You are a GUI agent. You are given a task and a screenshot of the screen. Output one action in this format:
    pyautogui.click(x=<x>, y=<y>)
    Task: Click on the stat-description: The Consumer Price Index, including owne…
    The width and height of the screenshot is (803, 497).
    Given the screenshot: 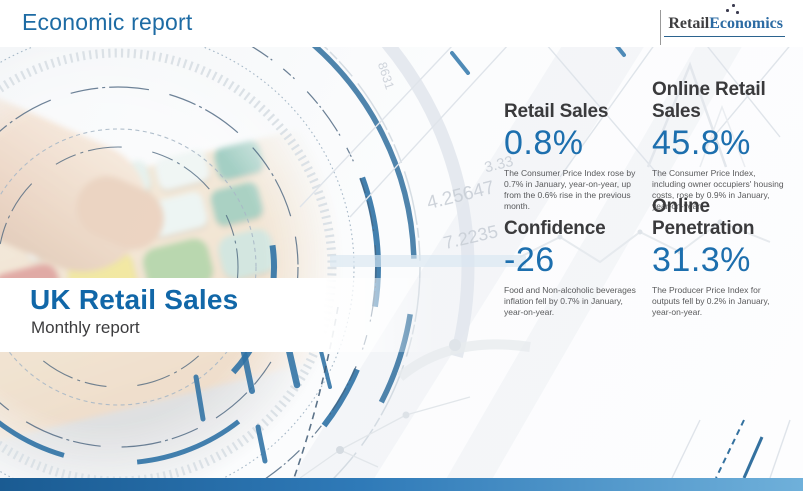 What is the action you would take?
    pyautogui.click(x=718, y=189)
    